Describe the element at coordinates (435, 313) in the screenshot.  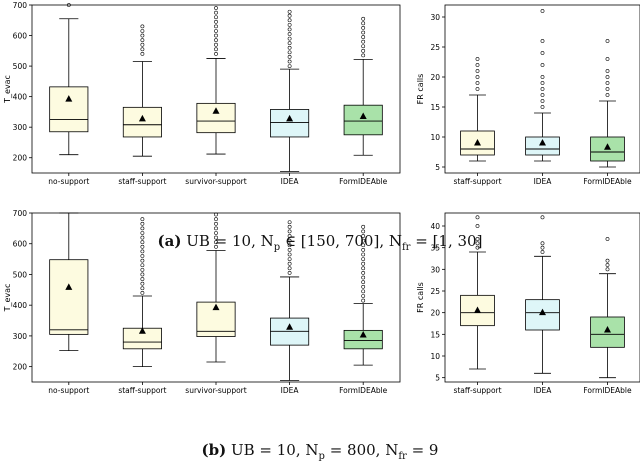
I see `y-tick-label: 20` at that location.